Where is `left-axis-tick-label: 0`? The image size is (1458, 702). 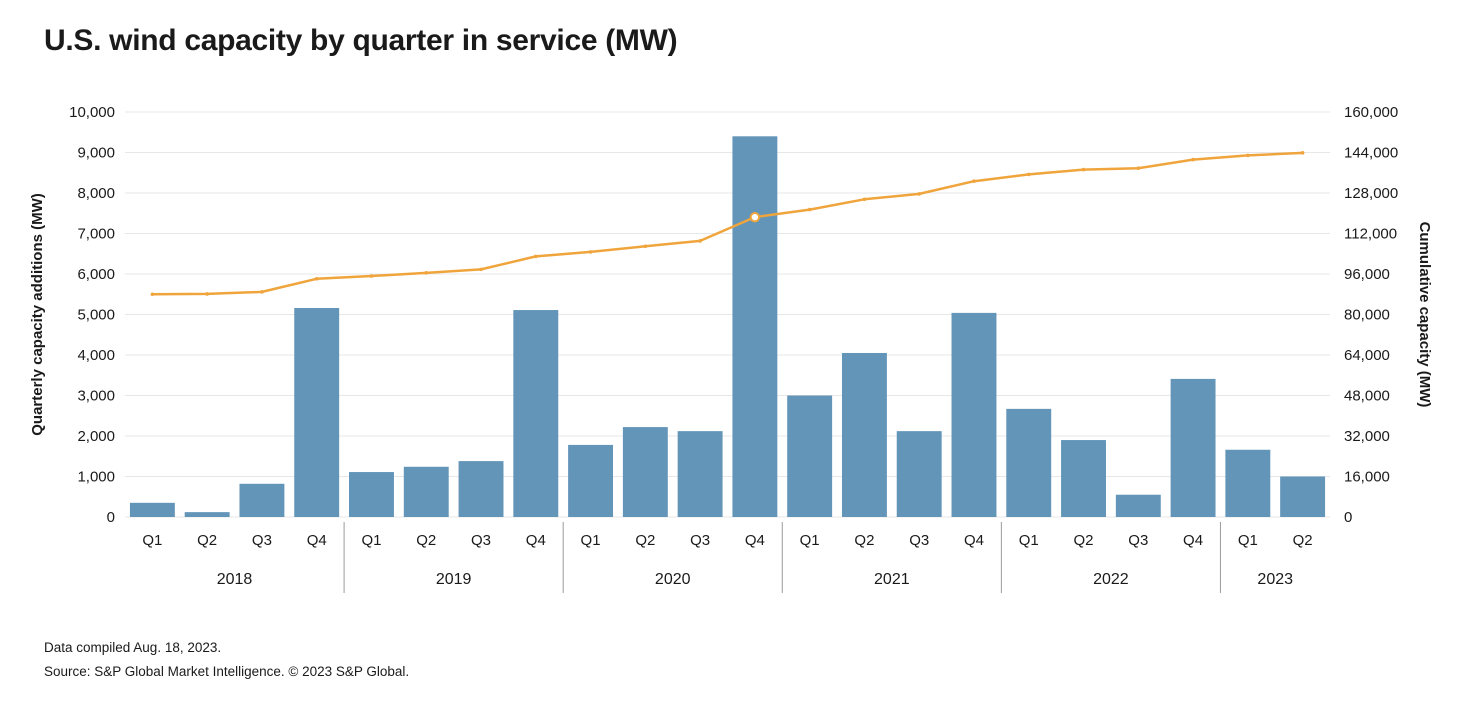 left-axis-tick-label: 0 is located at coordinates (111, 517).